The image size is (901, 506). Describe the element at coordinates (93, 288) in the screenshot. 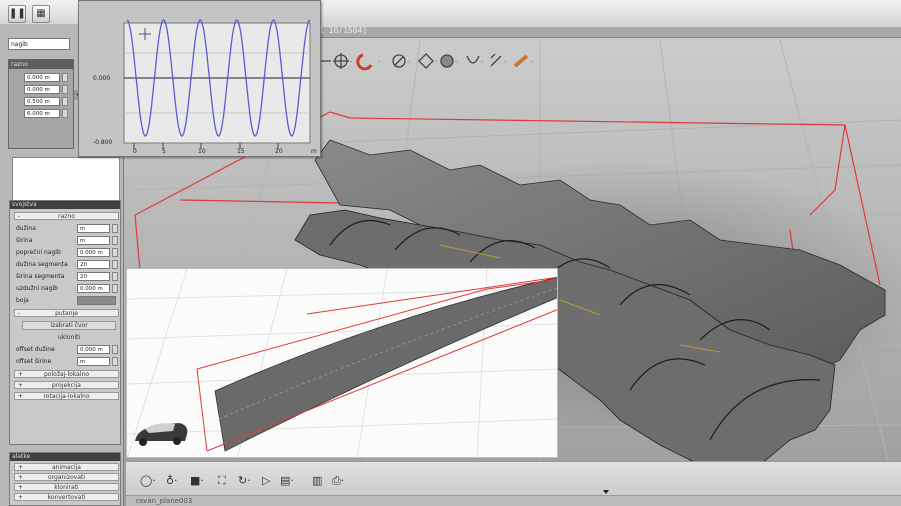

I see `prop-value-uzduzni-nagib: 0.000 m` at that location.